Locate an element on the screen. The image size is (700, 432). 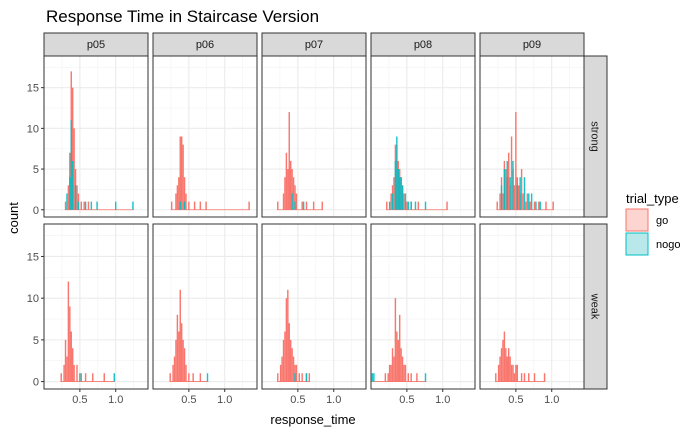
series-nogo-p05-weak is located at coordinates (97, 377).